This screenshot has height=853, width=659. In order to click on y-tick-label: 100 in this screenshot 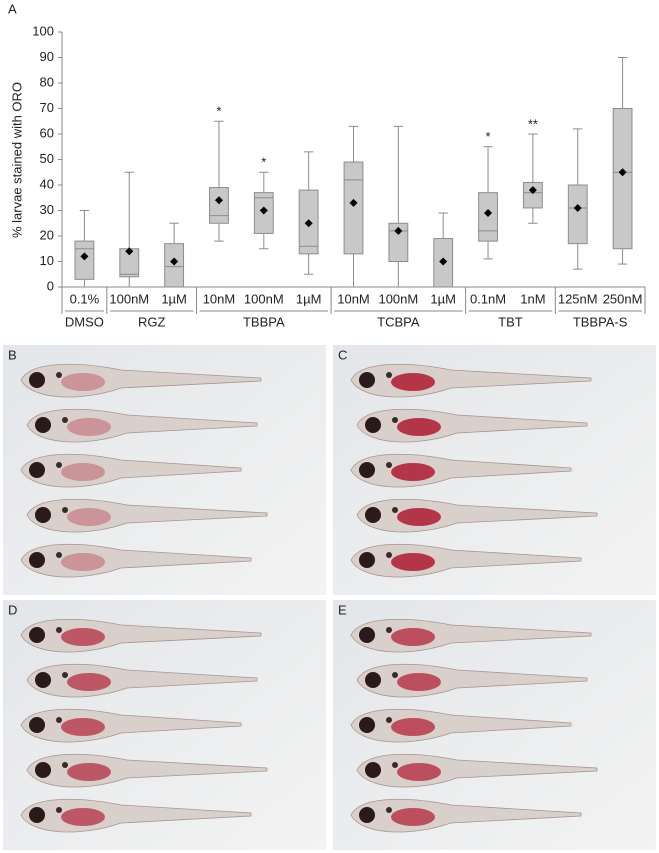, I will do `click(43, 30)`.